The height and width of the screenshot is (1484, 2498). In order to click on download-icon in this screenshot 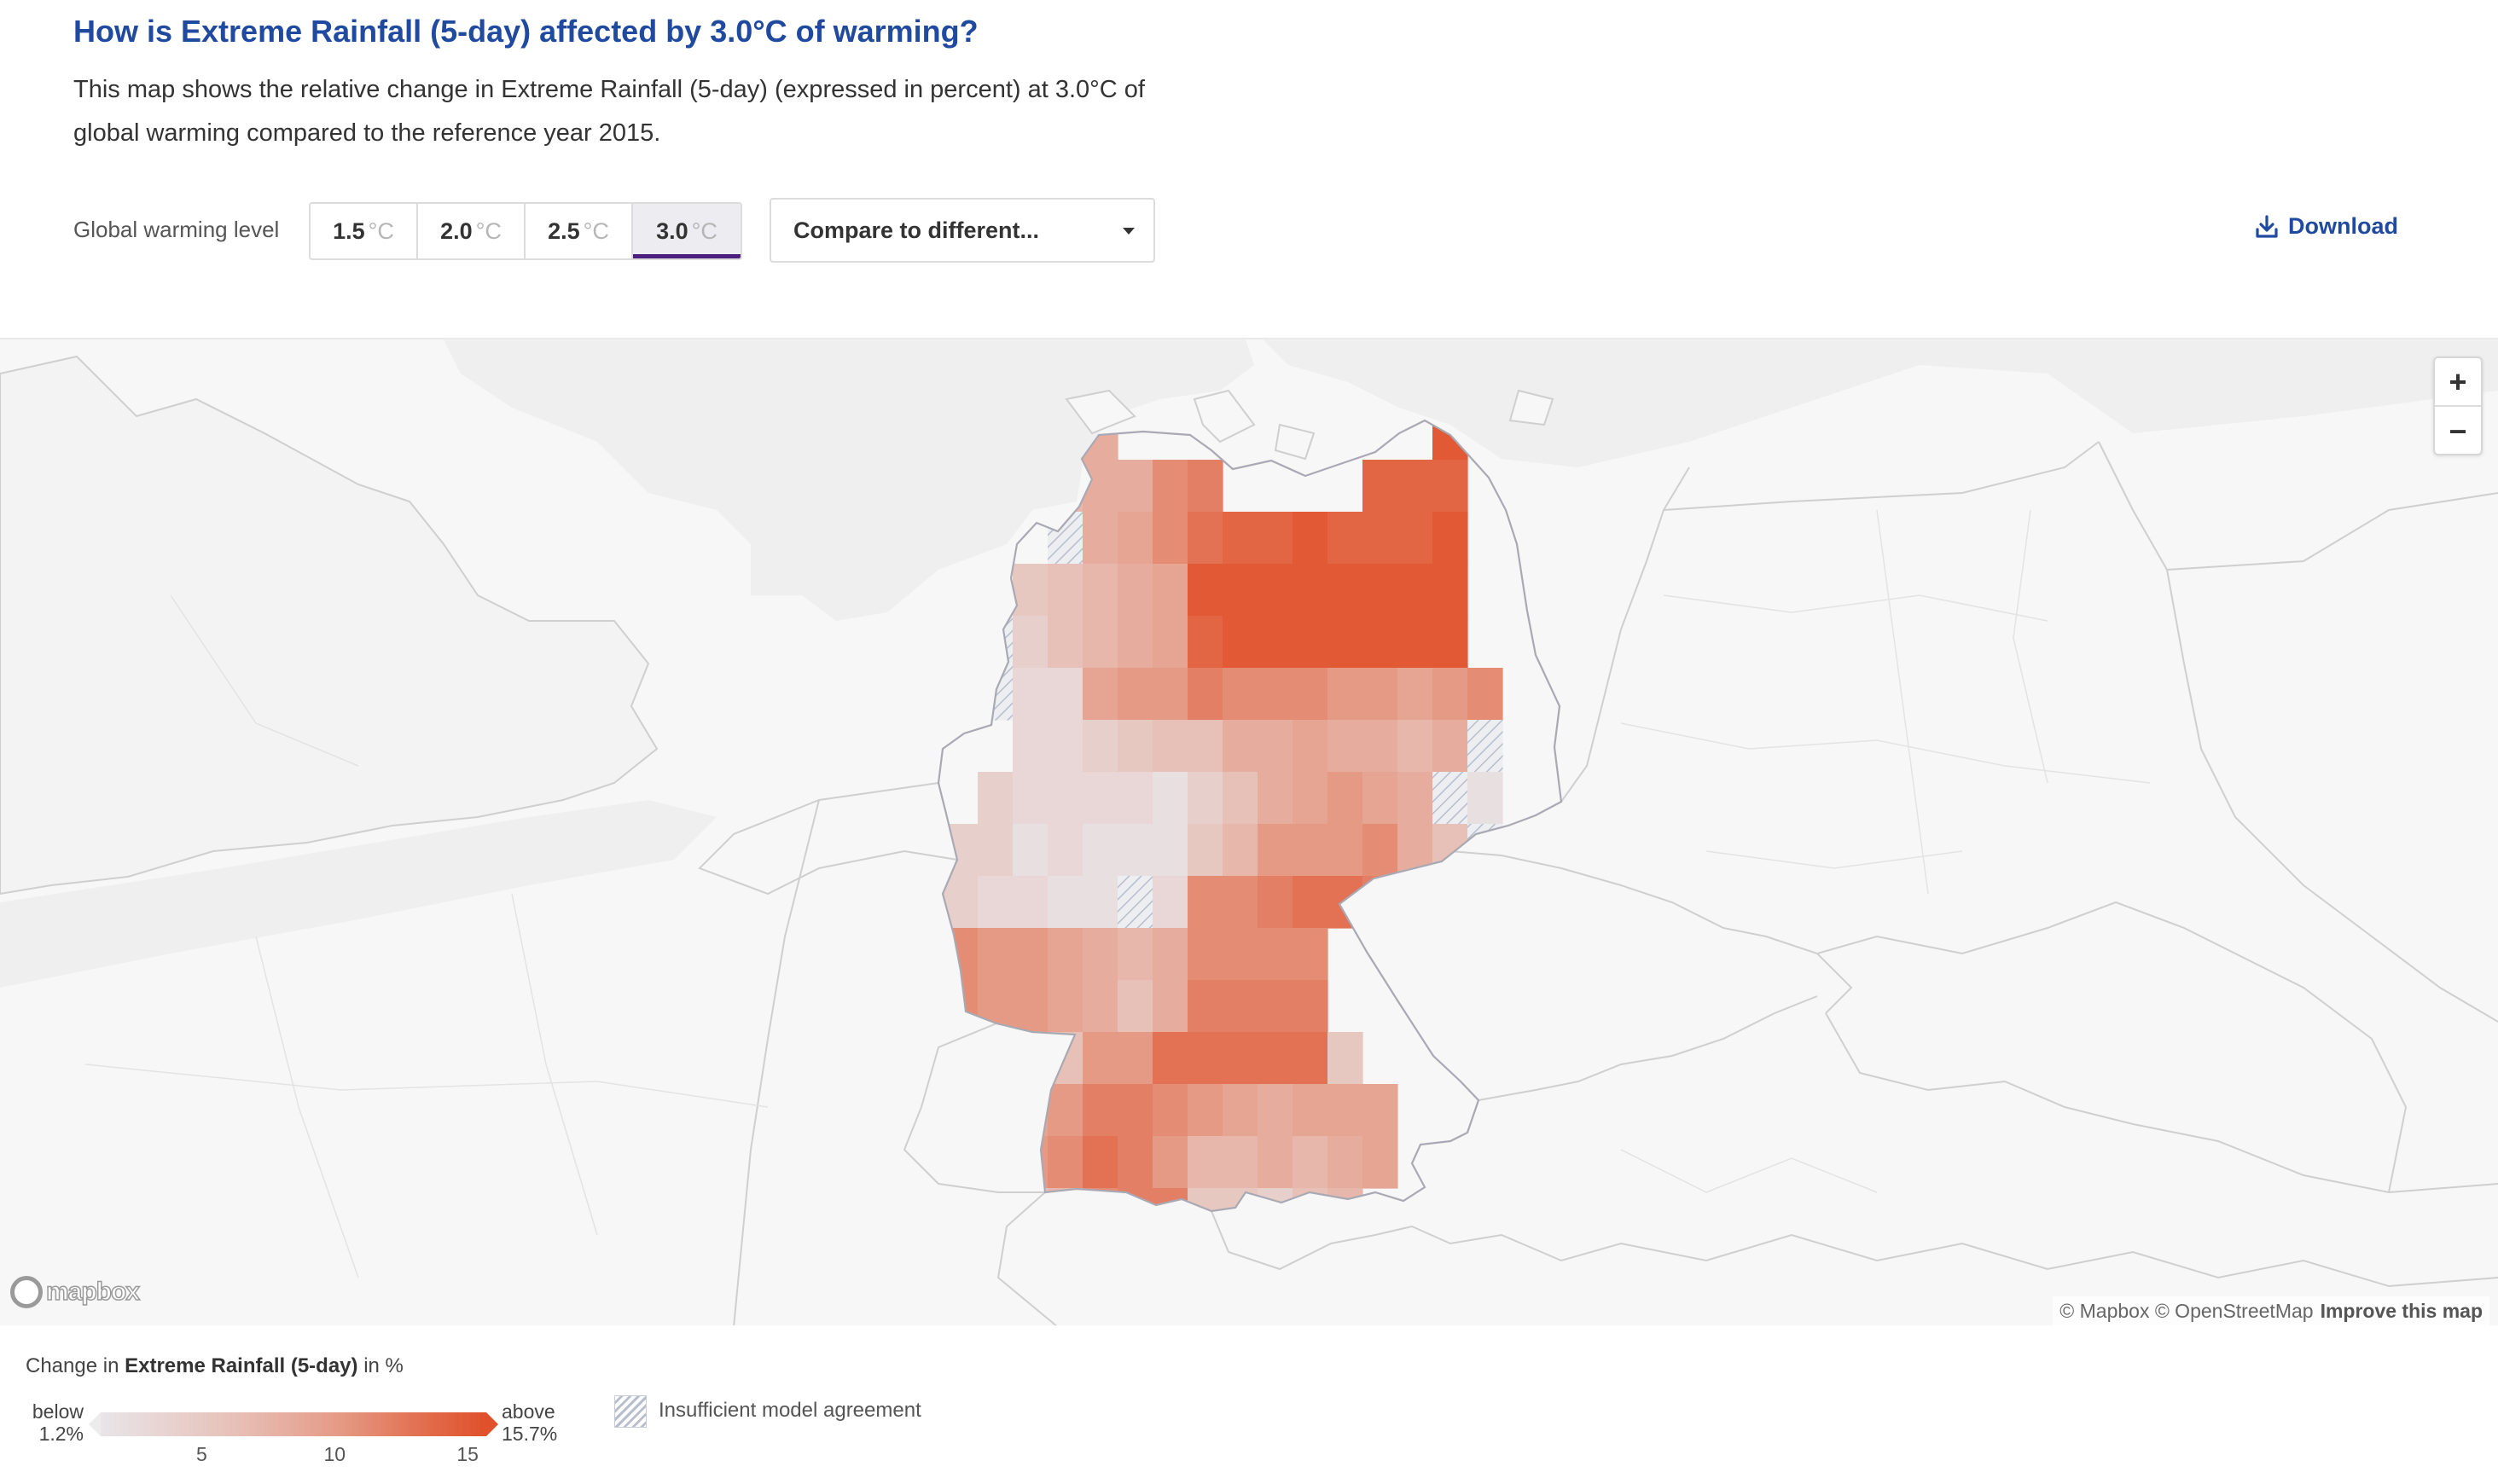, I will do `click(2267, 226)`.